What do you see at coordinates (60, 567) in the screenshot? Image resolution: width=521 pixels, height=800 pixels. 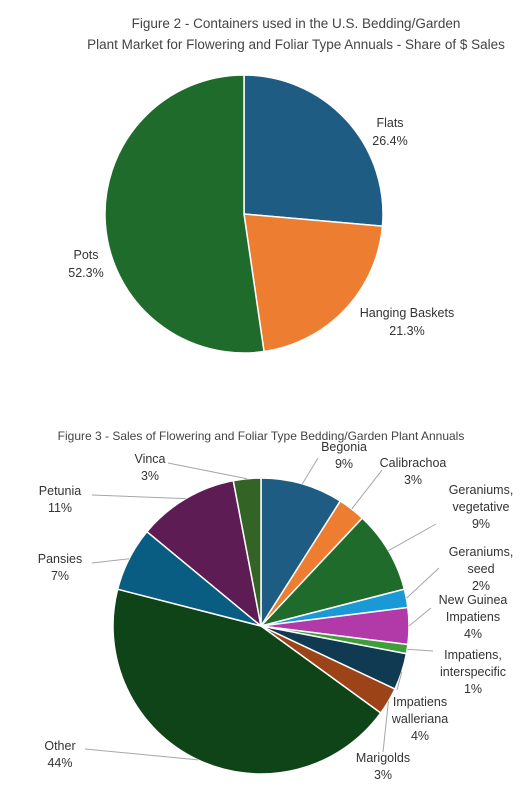 I see `fig3-label-pansies: Pansies 7%` at bounding box center [60, 567].